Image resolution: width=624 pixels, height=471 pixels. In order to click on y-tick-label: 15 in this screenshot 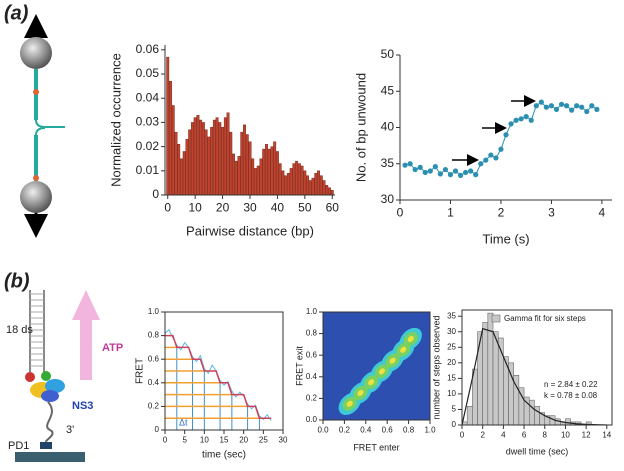, I will do `click(451, 377)`.